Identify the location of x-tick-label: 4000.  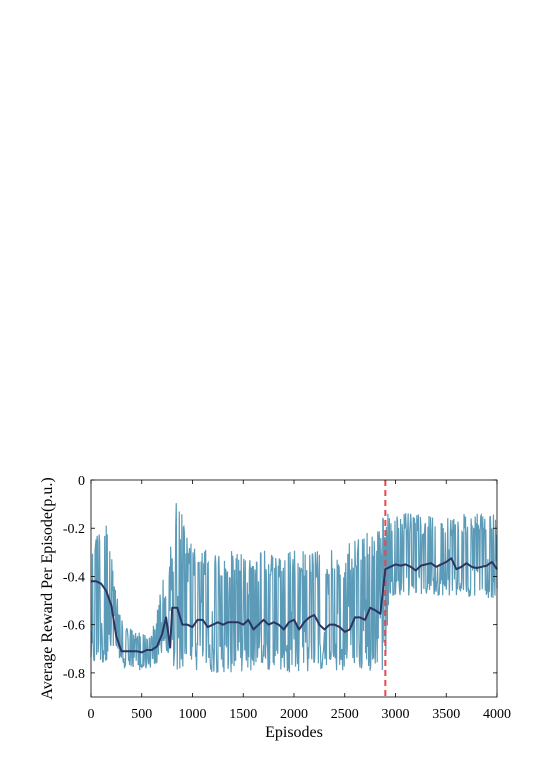
(497, 714).